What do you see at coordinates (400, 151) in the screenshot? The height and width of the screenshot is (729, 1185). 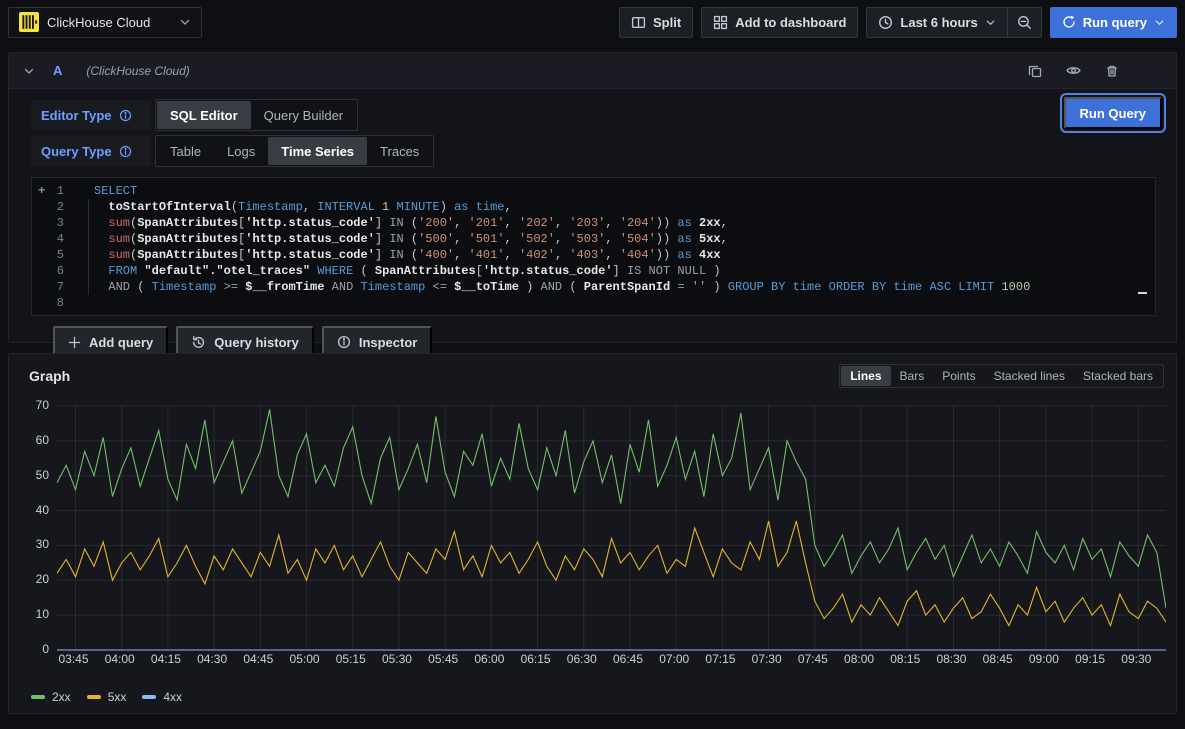 I see `query-type-option-traces: Traces` at bounding box center [400, 151].